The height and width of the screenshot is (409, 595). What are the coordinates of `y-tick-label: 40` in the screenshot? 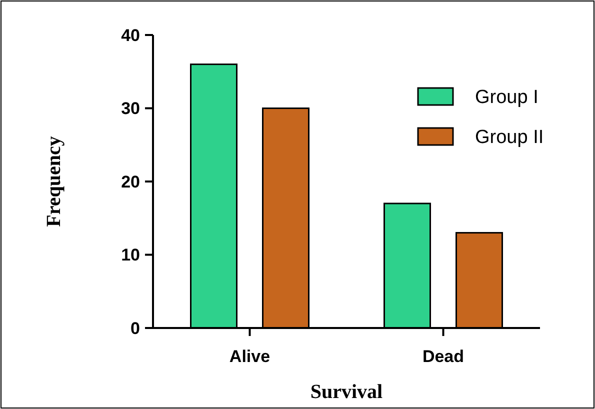 It's located at (130, 35).